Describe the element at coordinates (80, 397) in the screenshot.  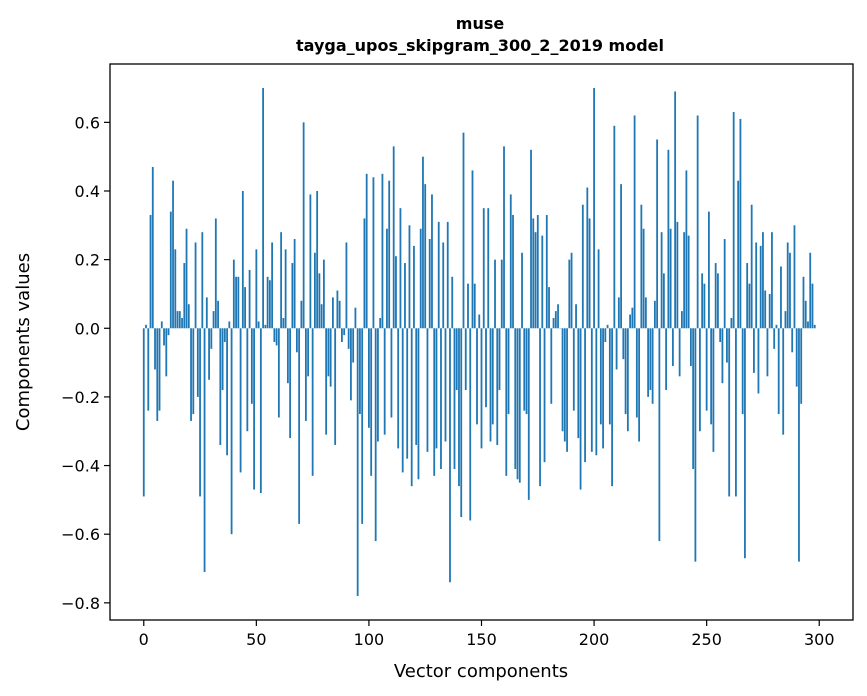
I see `y-tick-label: −0.2` at that location.